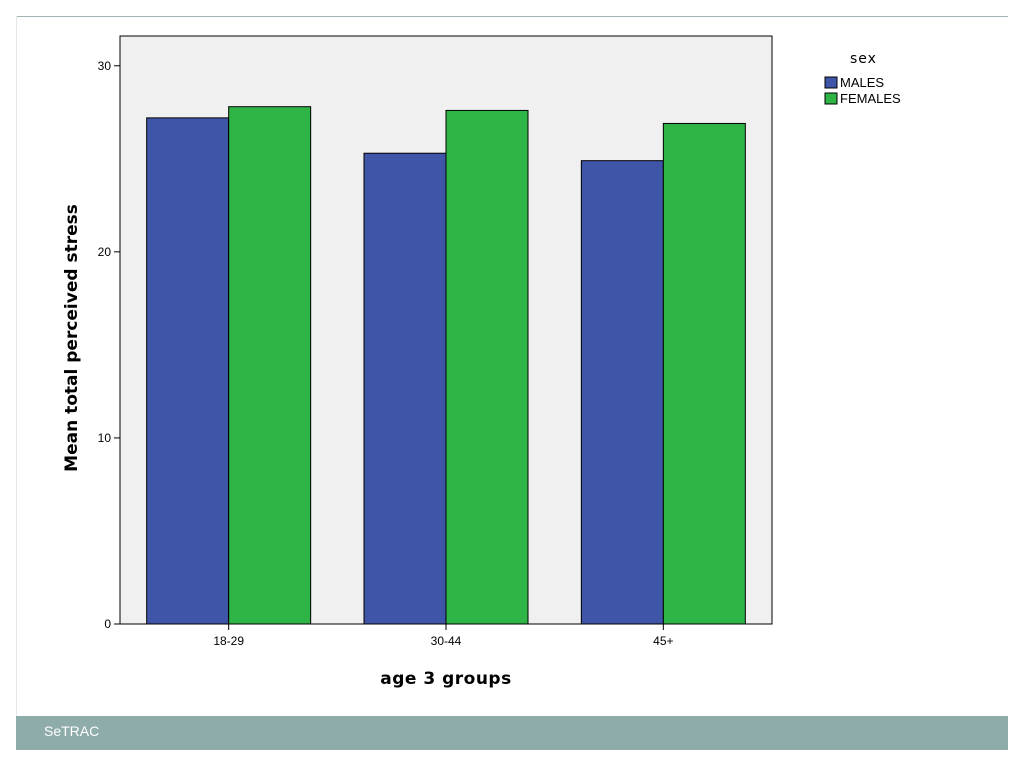 This screenshot has height=768, width=1024. What do you see at coordinates (72, 338) in the screenshot?
I see `y-axis-label: Mean total perceived stress` at bounding box center [72, 338].